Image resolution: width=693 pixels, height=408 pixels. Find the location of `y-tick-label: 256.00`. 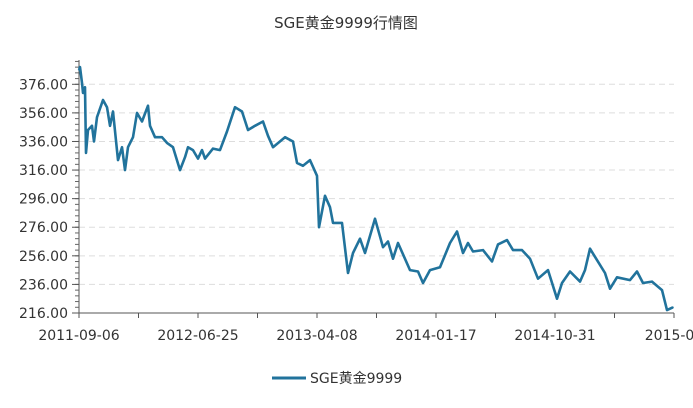

y-tick-label: 256.00 is located at coordinates (43, 257).